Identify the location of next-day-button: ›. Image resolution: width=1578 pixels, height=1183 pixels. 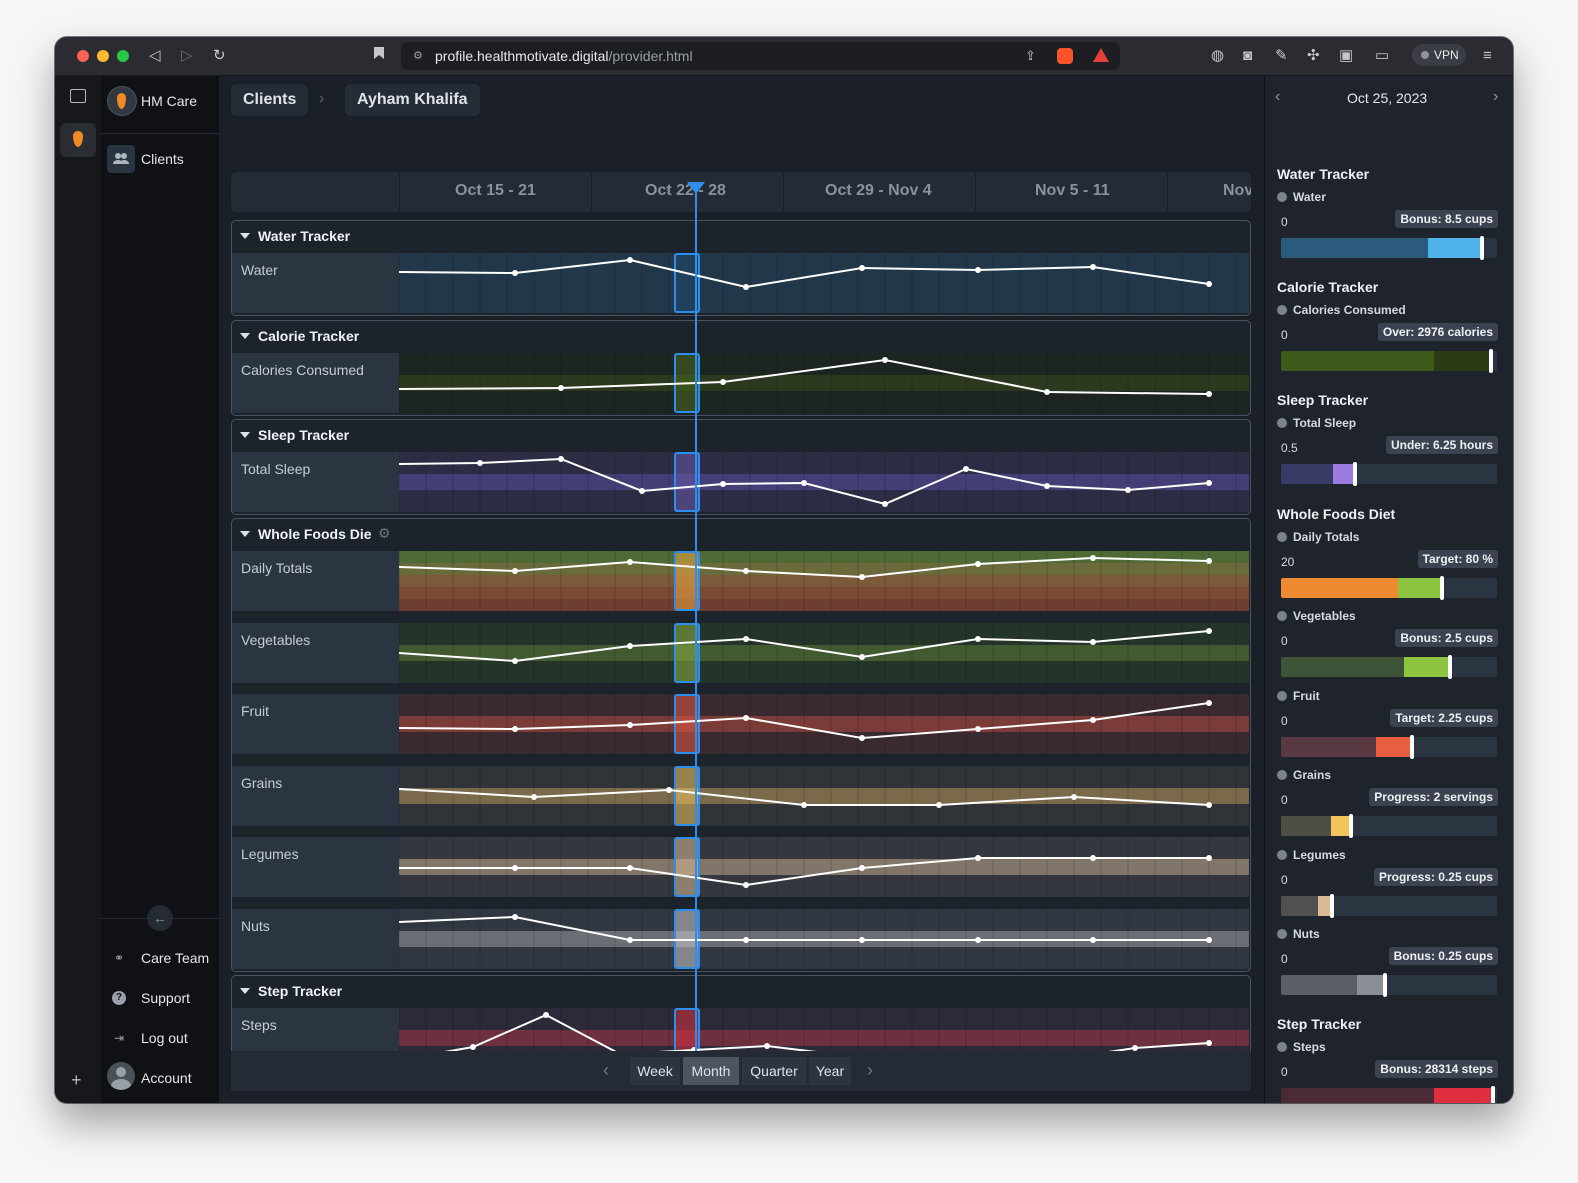
(1496, 96).